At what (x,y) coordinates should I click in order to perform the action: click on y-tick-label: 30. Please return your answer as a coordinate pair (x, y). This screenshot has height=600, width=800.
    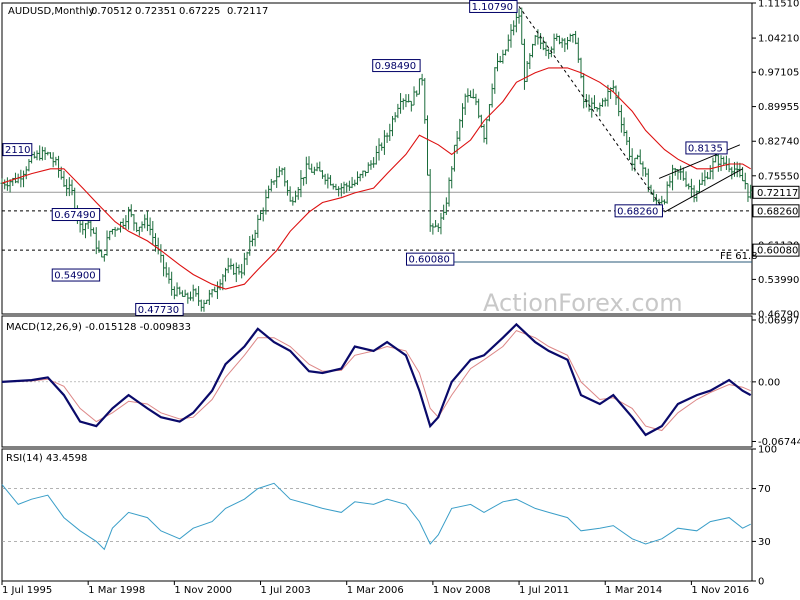
    Looking at the image, I should click on (764, 542).